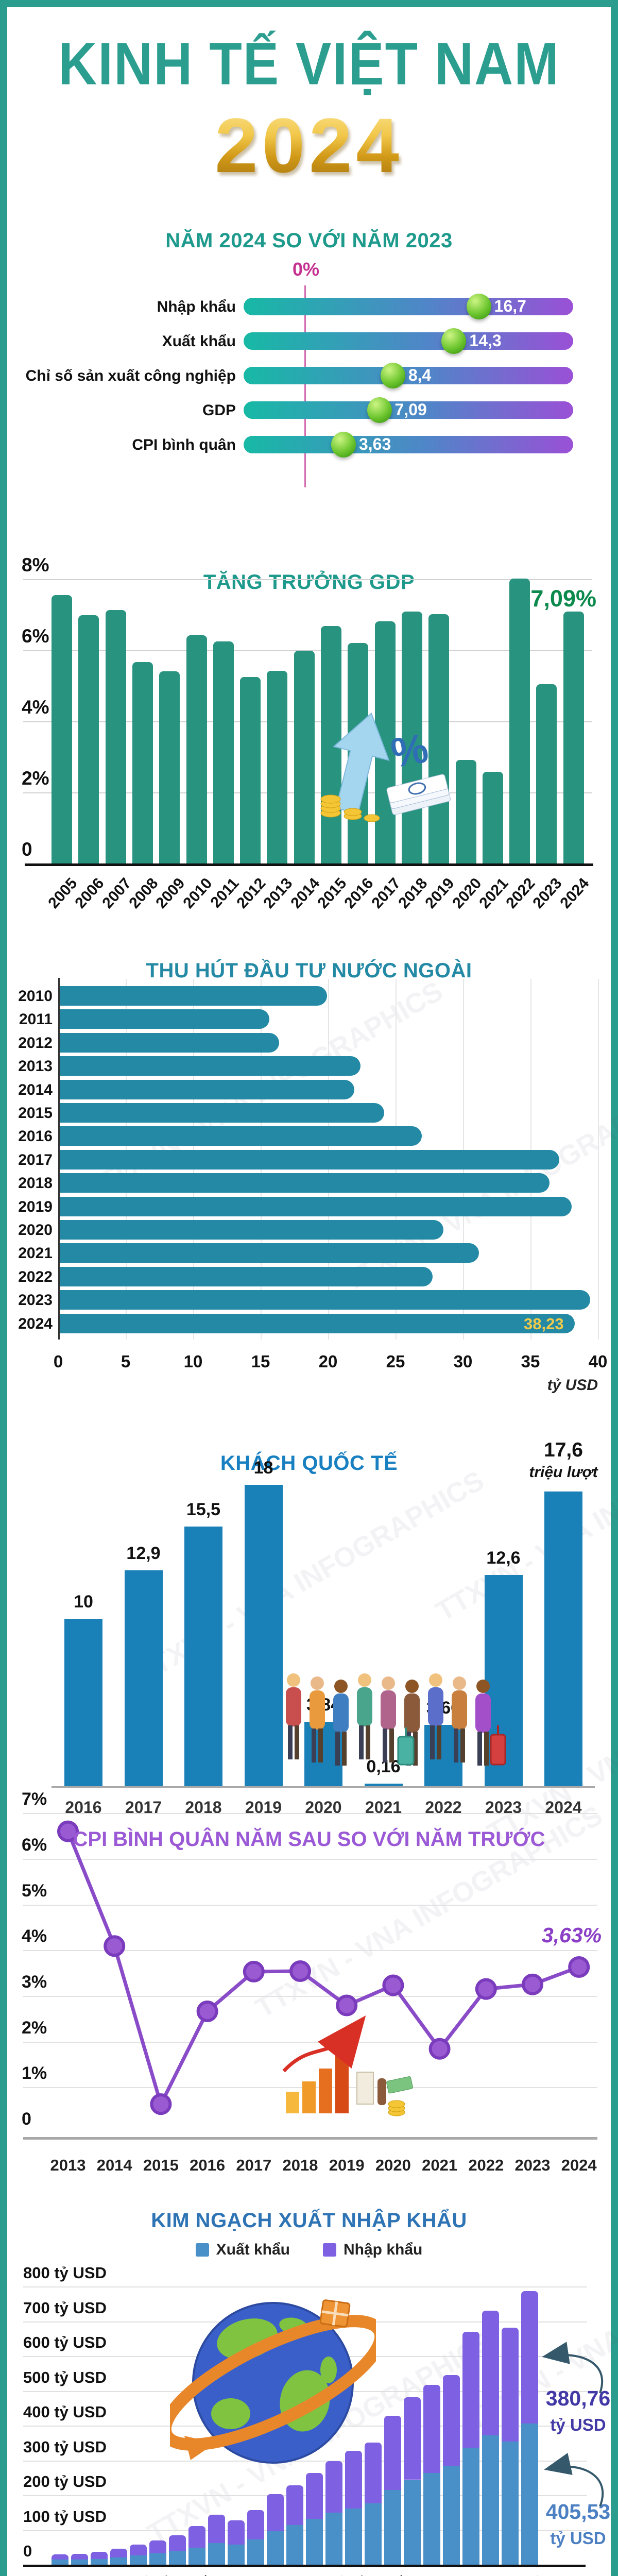 The height and width of the screenshot is (2576, 618). What do you see at coordinates (203, 1509) in the screenshot?
I see `kqt-bar-value: 15,5` at bounding box center [203, 1509].